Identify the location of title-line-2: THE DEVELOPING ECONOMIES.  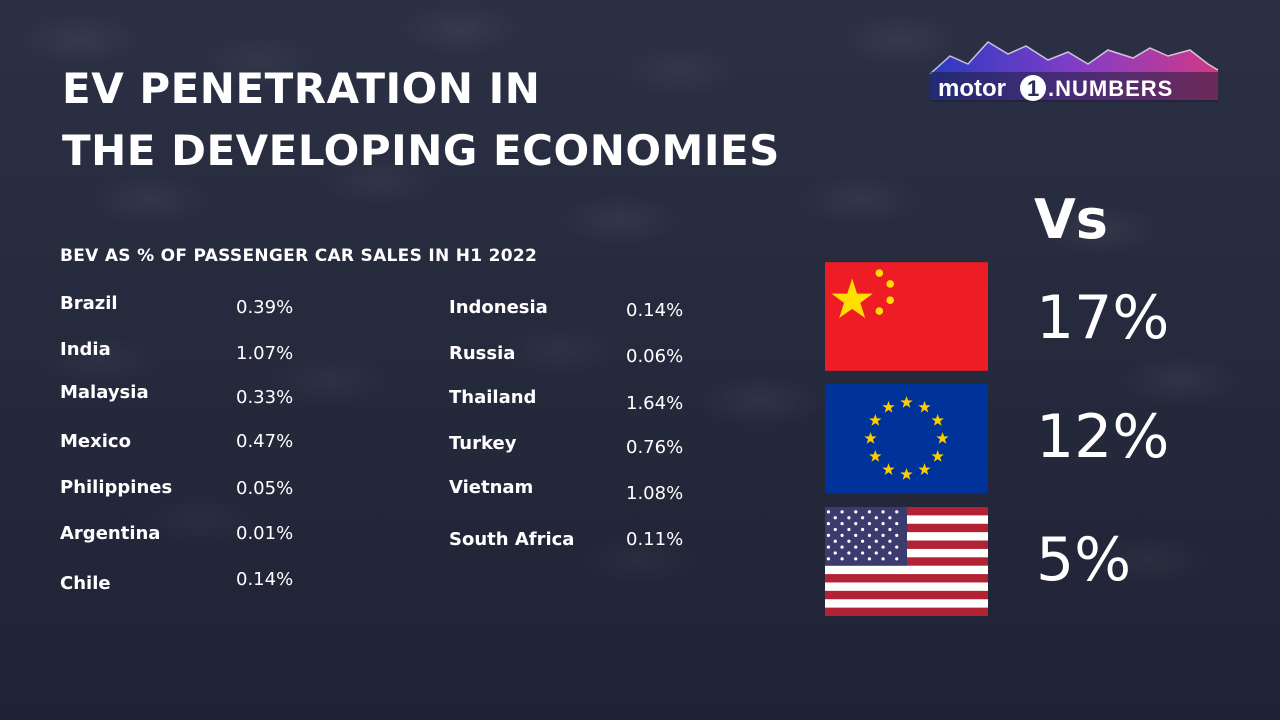
(421, 150).